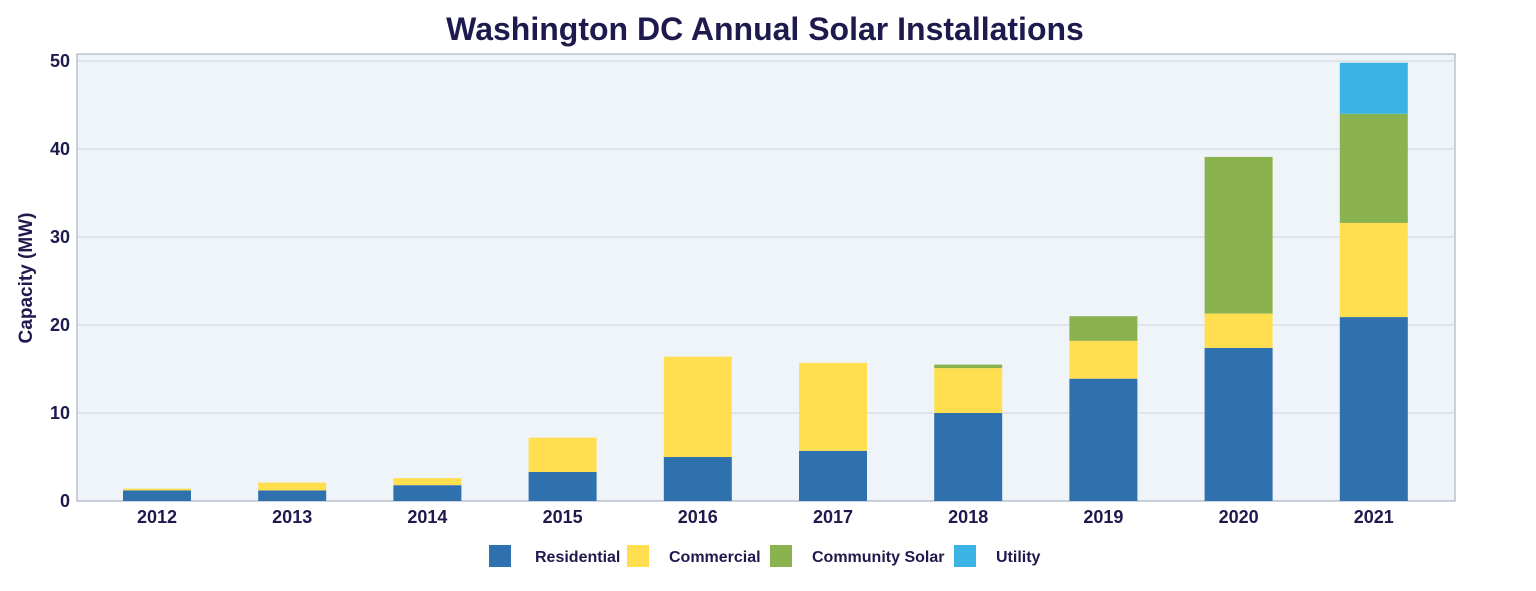 Image resolution: width=1536 pixels, height=591 pixels. I want to click on x-tick-label: 2016, so click(698, 517).